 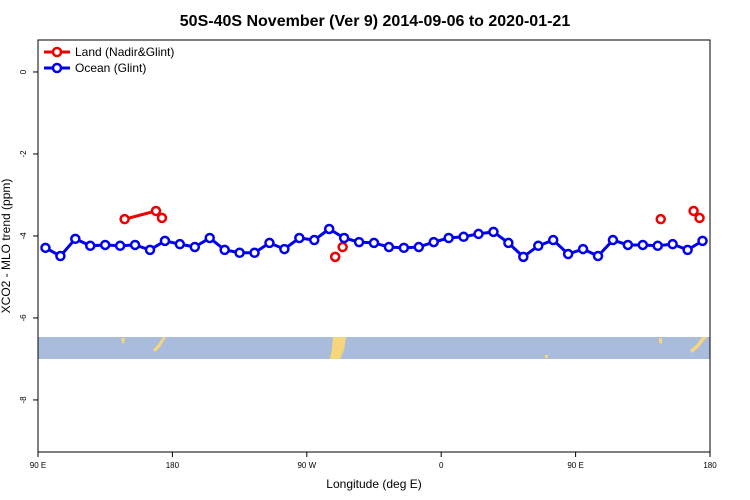 What do you see at coordinates (6, 246) in the screenshot?
I see `y-axis-label: XCO2 - MLO trend (ppm)` at bounding box center [6, 246].